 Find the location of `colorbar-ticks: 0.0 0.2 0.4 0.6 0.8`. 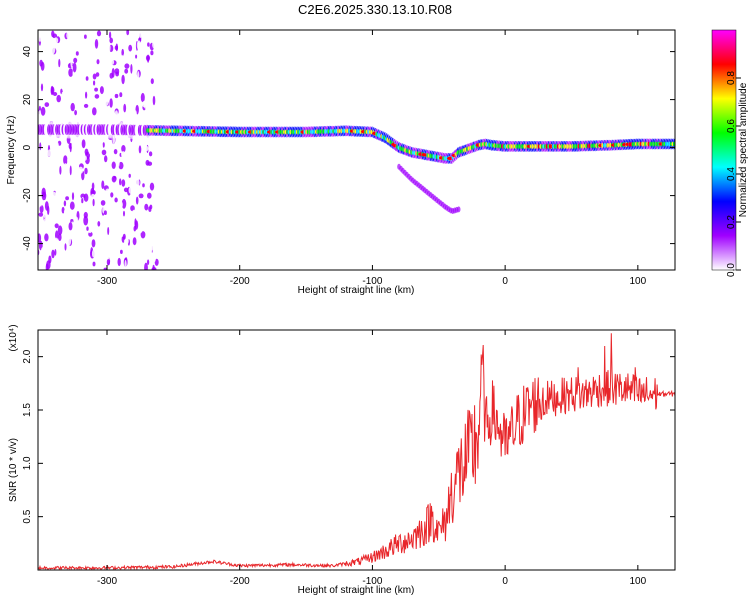

colorbar-ticks: 0.0 0.2 0.4 0.6 0.8 is located at coordinates (733, 174).